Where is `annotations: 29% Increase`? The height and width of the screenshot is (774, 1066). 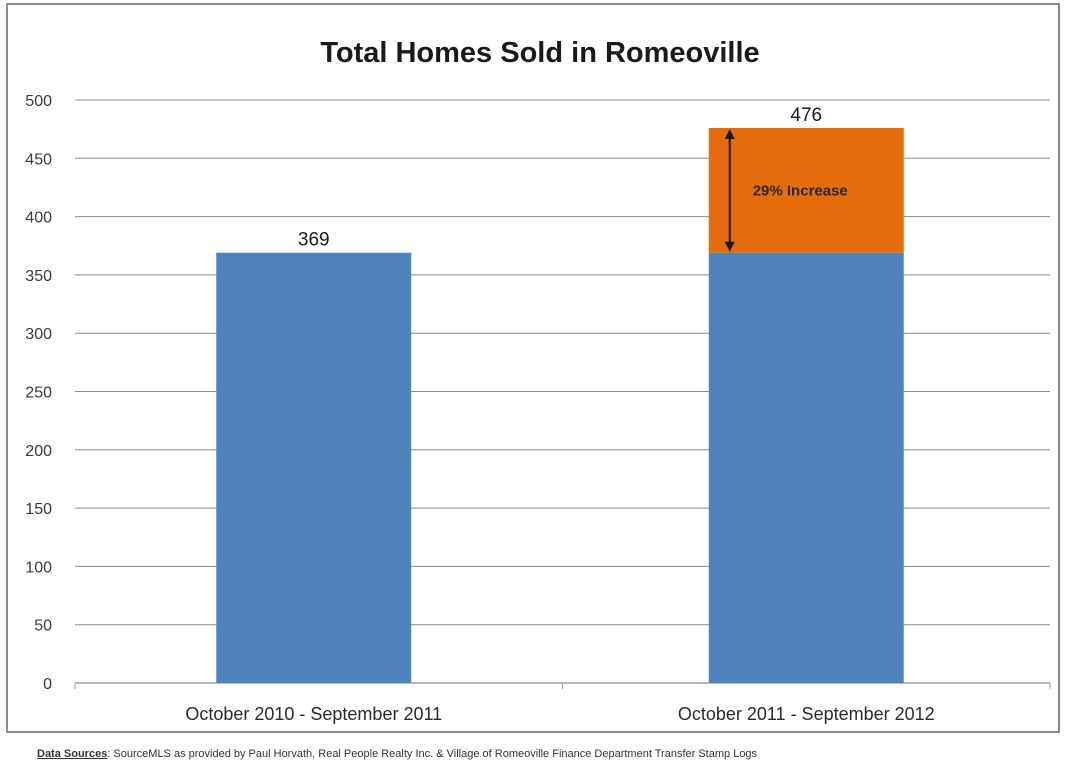
annotations: 29% Increase is located at coordinates (786, 190).